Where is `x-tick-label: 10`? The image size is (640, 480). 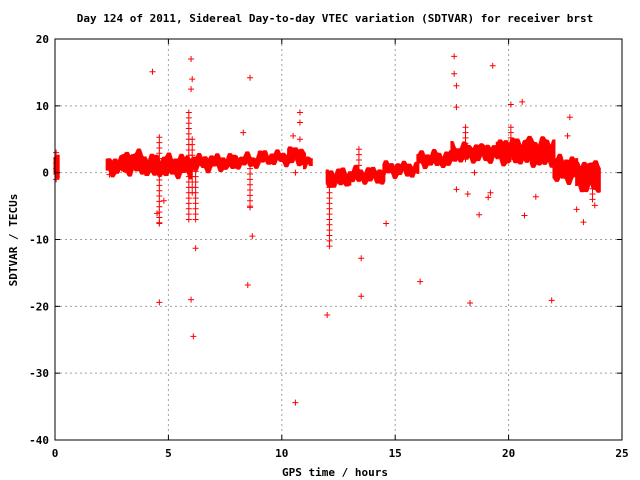
x-tick-label: 10 is located at coordinates (281, 453).